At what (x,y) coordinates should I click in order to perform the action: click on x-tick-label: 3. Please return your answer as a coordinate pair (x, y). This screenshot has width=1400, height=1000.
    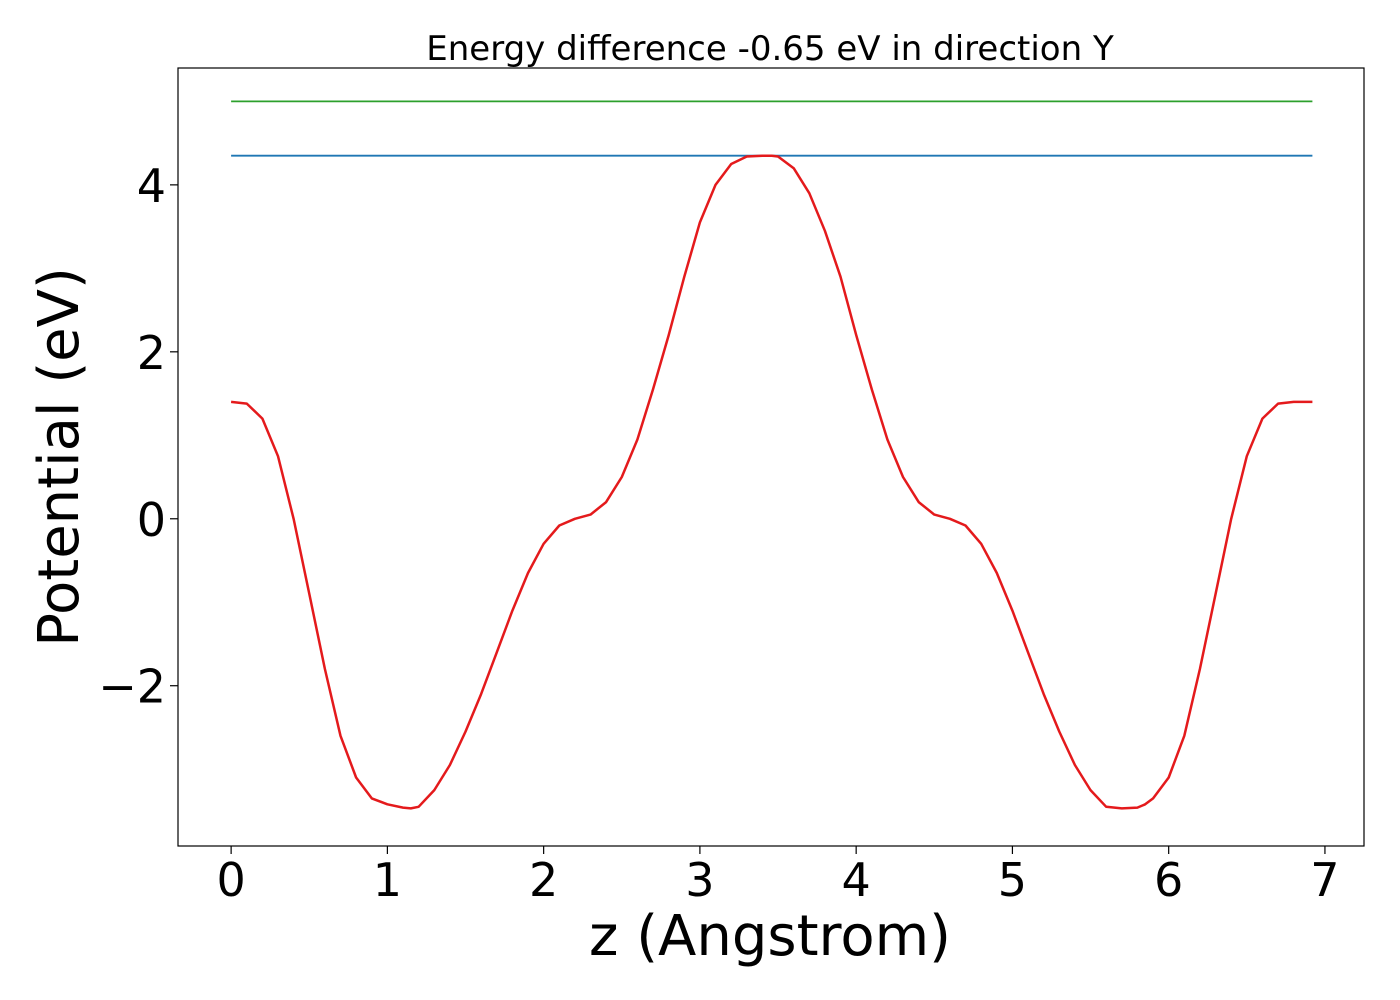
    Looking at the image, I should click on (699, 880).